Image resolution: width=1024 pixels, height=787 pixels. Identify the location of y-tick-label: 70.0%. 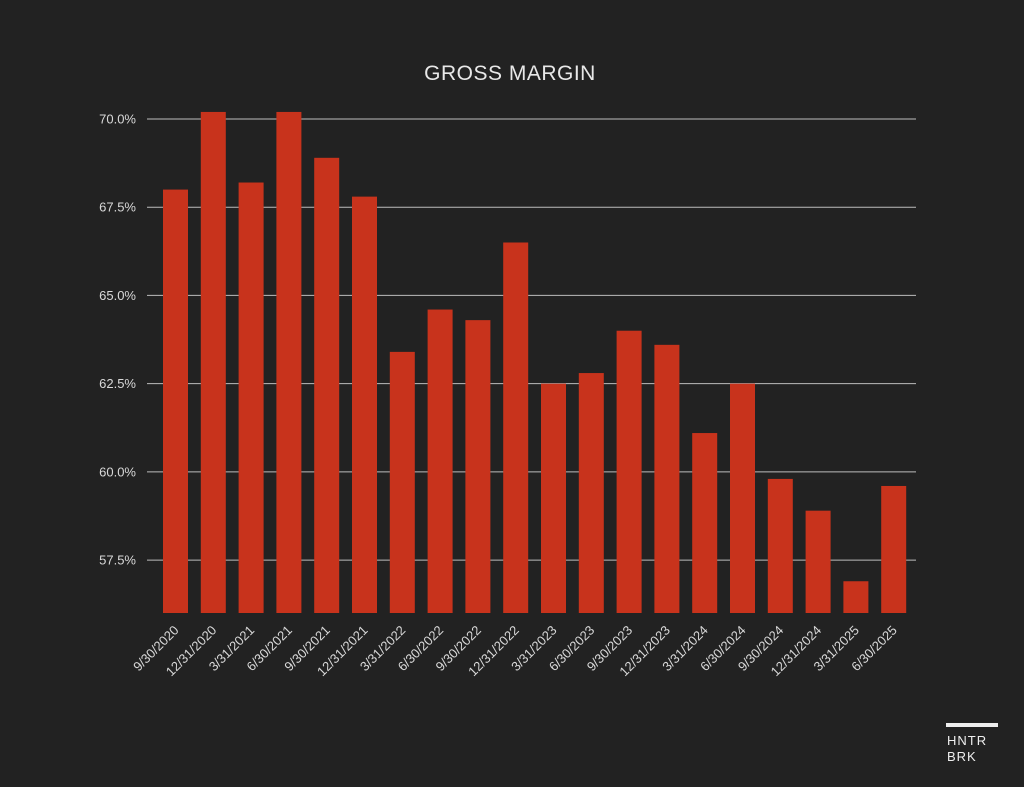
(117, 118).